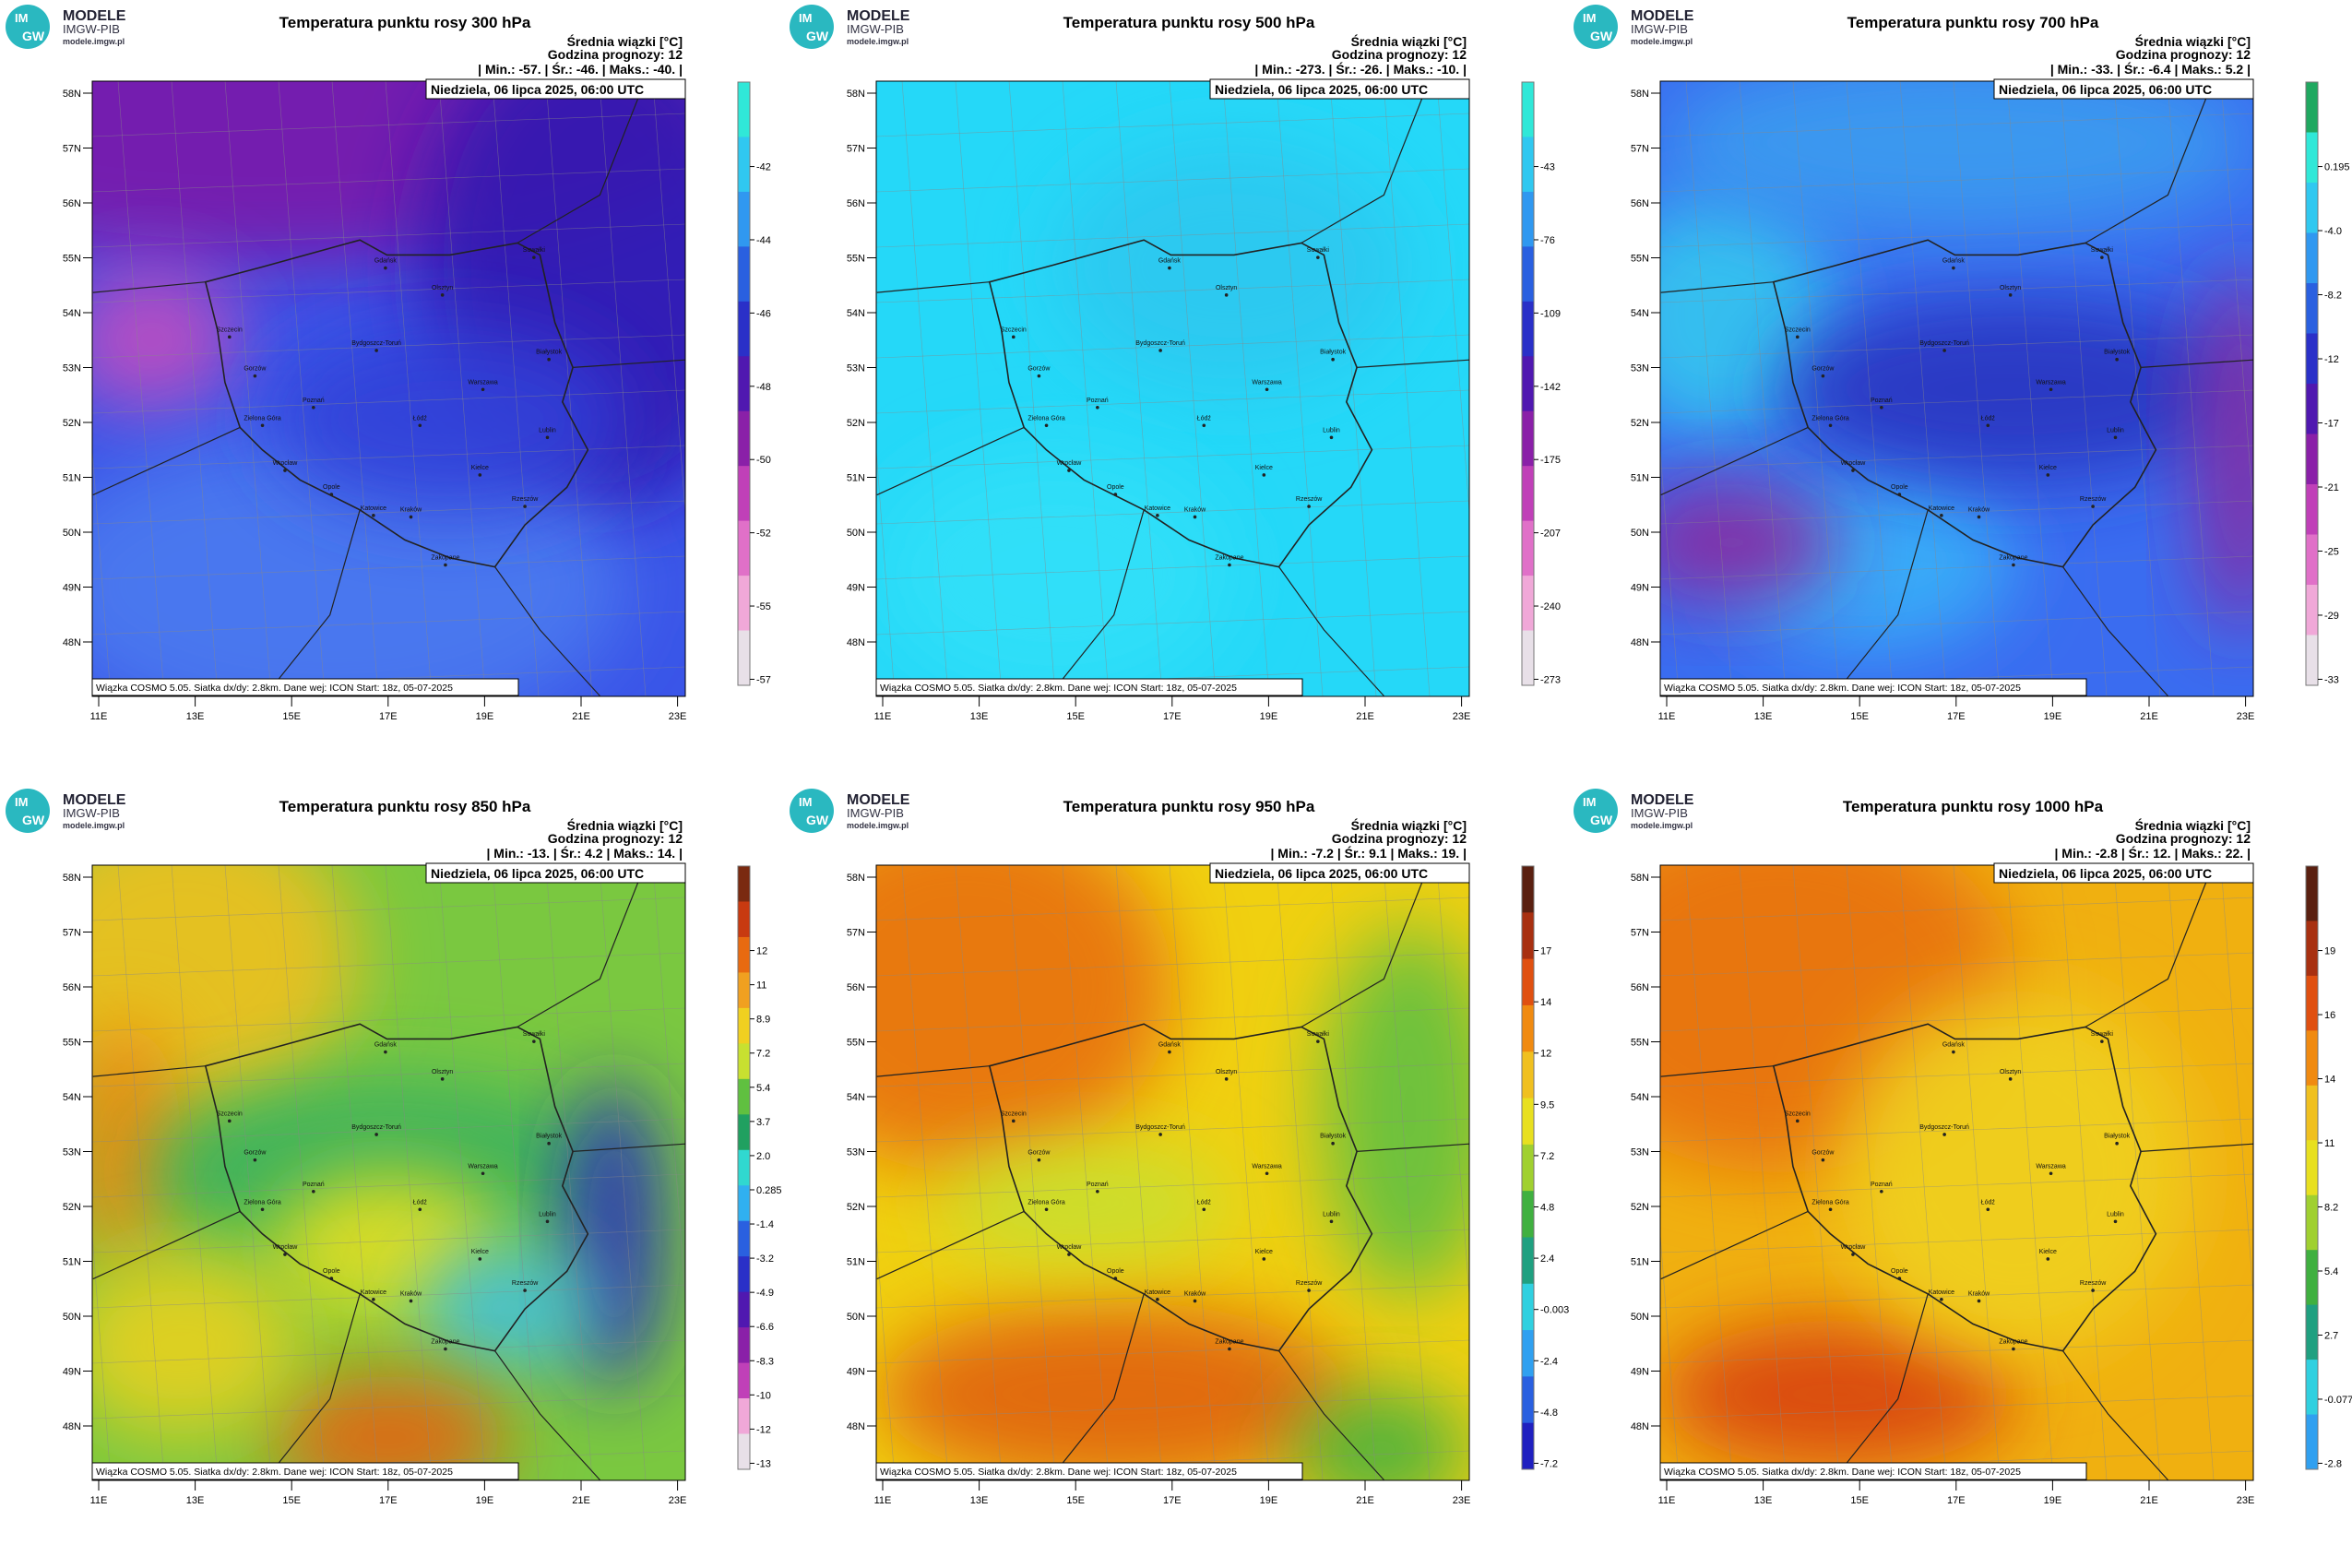 This screenshot has height=1568, width=2352. What do you see at coordinates (763, 387) in the screenshot?
I see `colorbar-label: -48` at bounding box center [763, 387].